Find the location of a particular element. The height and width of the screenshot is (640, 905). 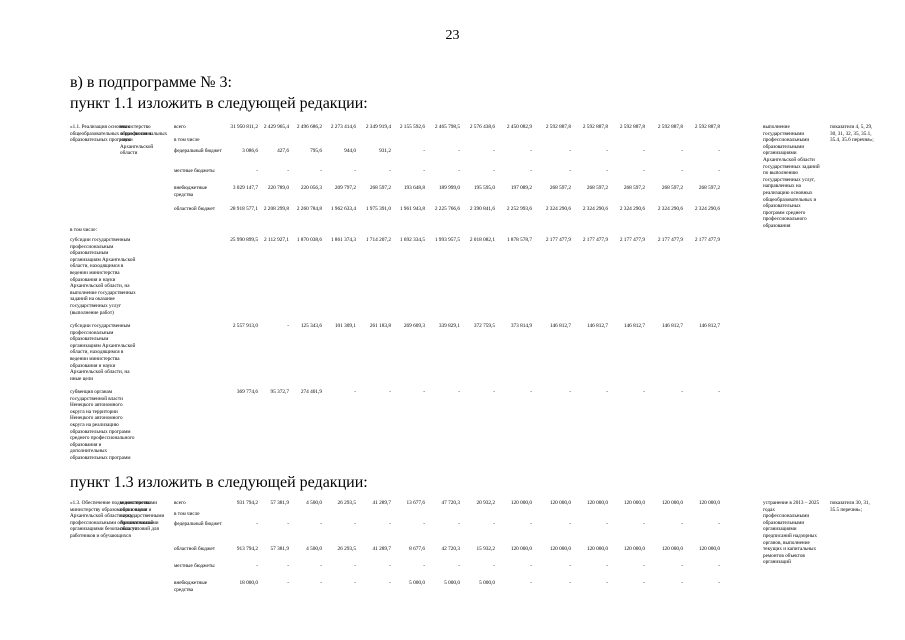

funding-source: областной бюджет is located at coordinates (194, 209).